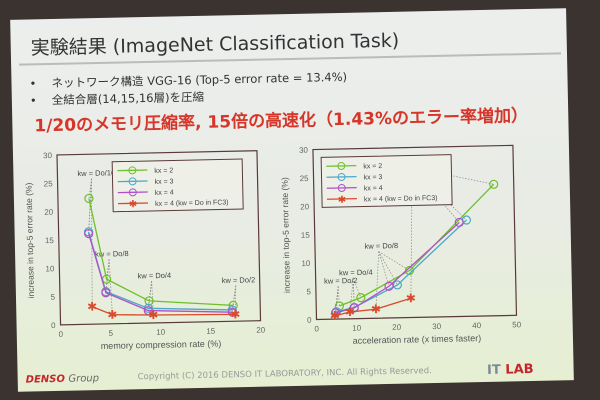 This screenshot has width=600, height=400. I want to click on x-tick-label: 15, so click(211, 331).